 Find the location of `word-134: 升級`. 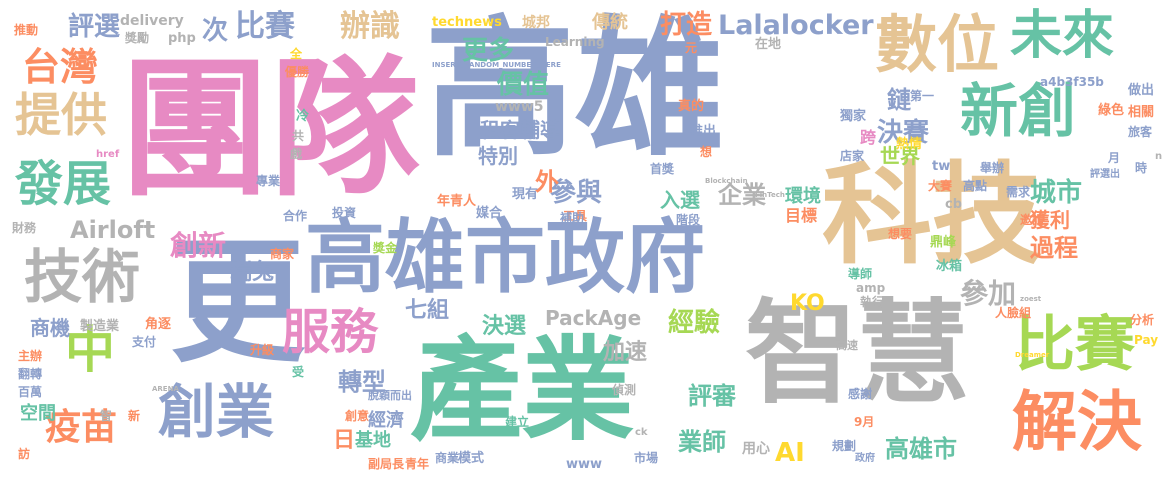

word-134: 升級 is located at coordinates (262, 350).